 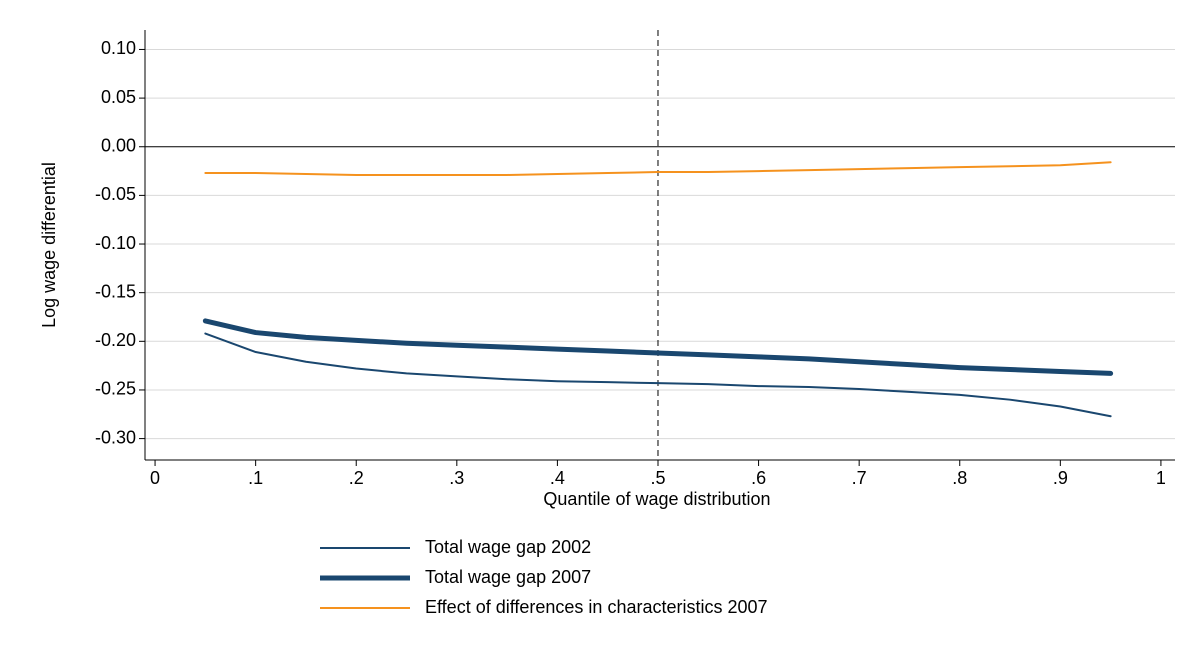 I want to click on y-tick-label: 0.00, so click(x=118, y=145).